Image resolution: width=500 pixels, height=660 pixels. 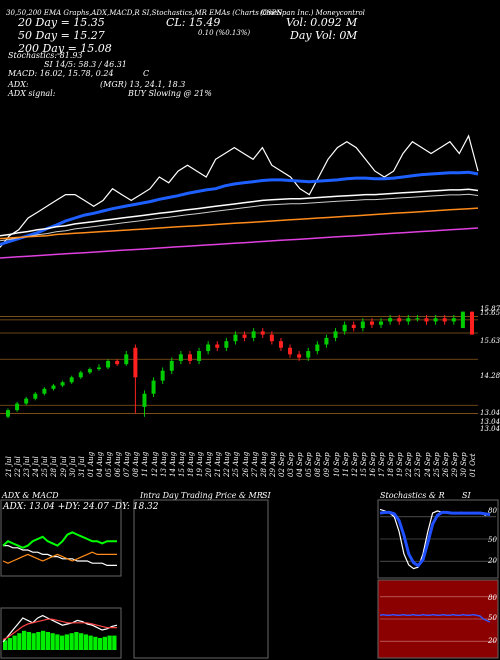 I want to click on rsi-level-50: 50, so click(x=492, y=618).